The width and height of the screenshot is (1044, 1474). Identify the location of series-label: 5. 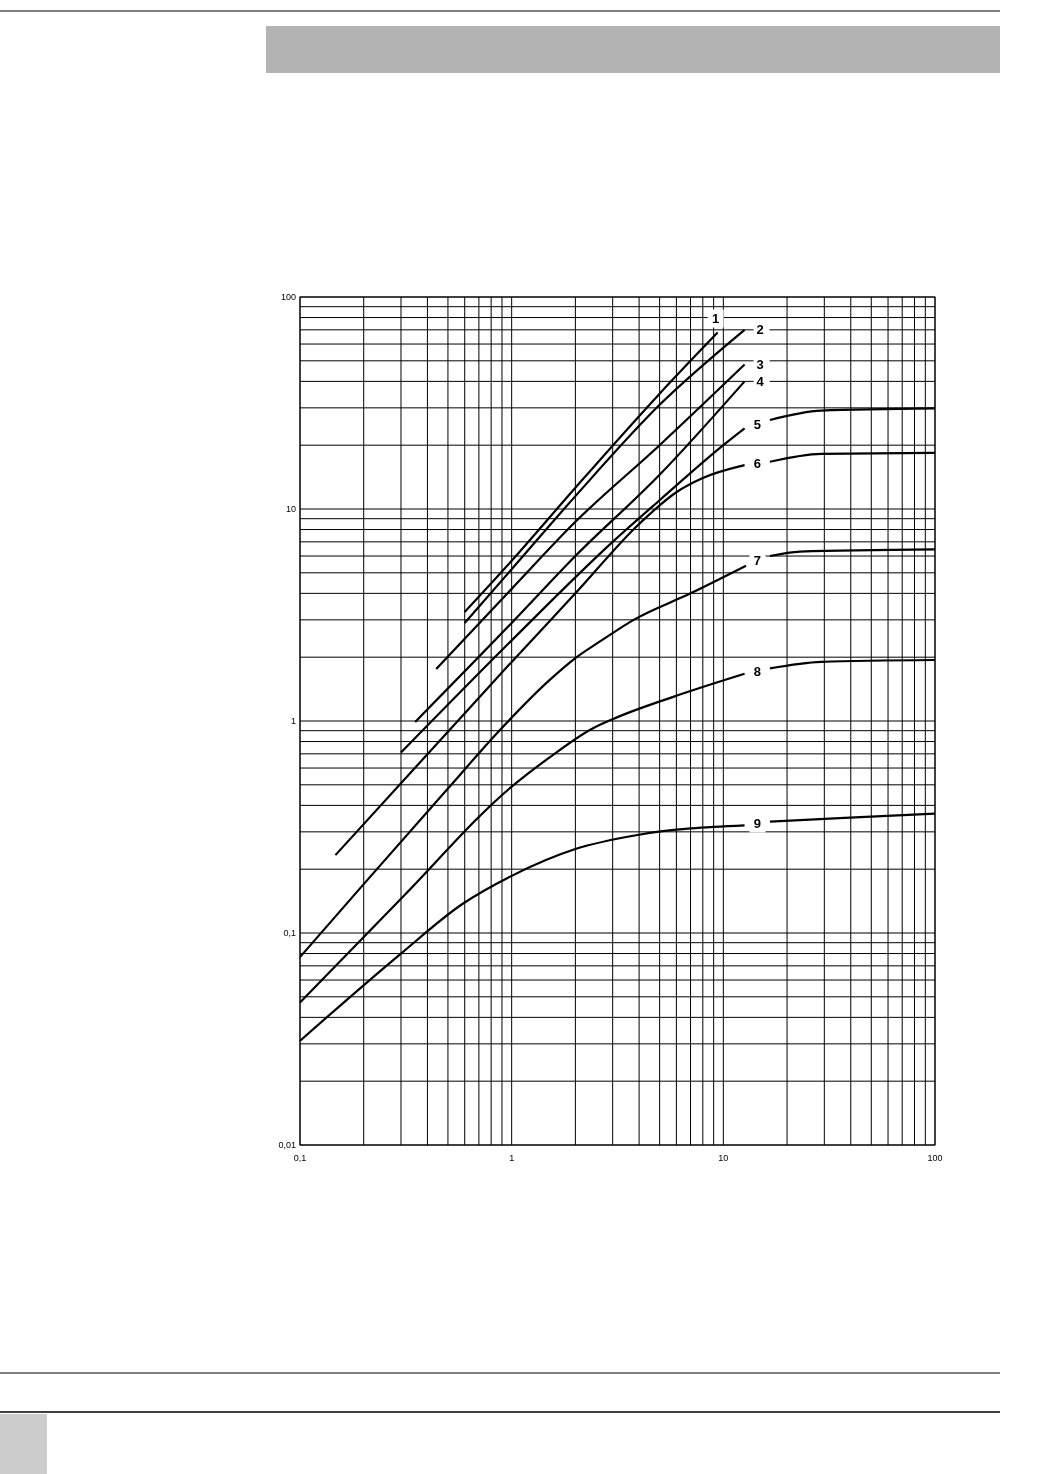
(757, 424).